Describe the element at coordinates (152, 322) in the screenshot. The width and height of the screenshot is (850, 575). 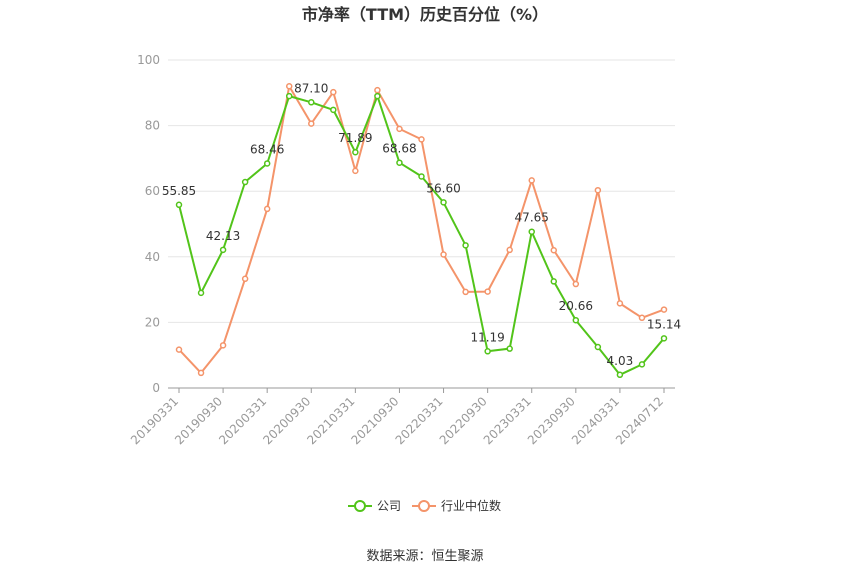
I see `y-tick-label: 20` at that location.